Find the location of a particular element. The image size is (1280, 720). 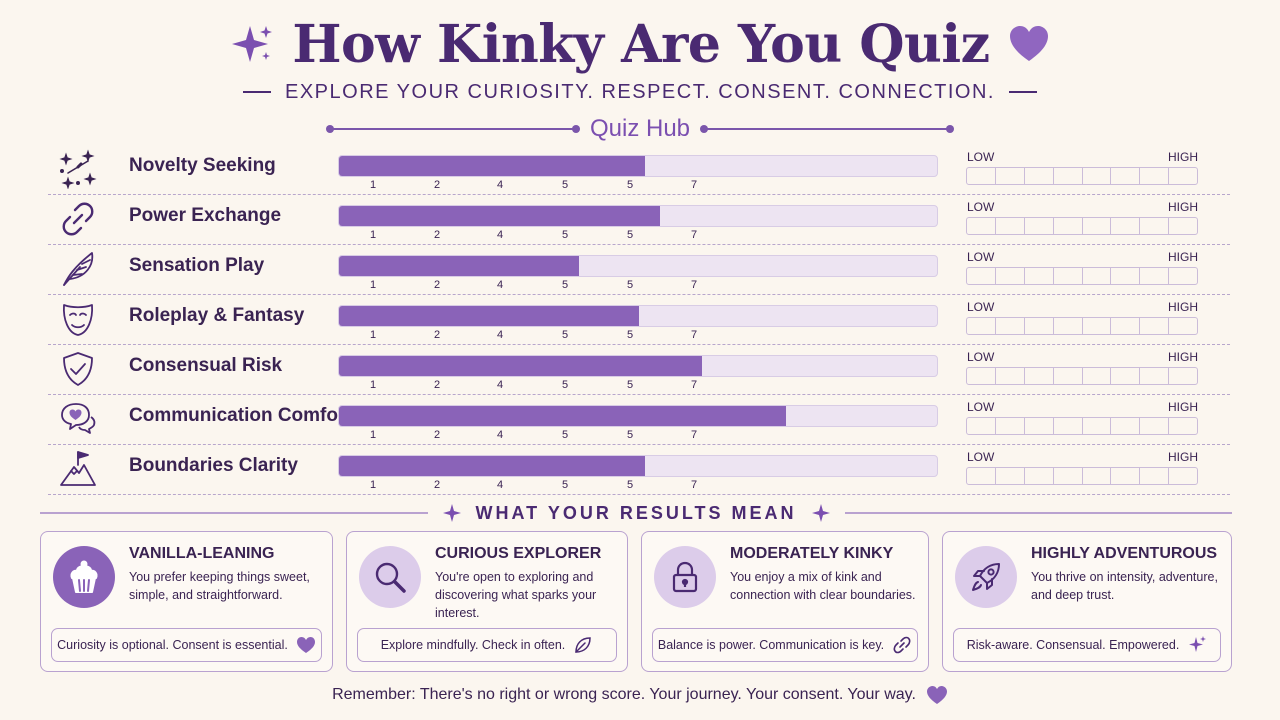

card-title: VANILLA-LEANING is located at coordinates (202, 553).